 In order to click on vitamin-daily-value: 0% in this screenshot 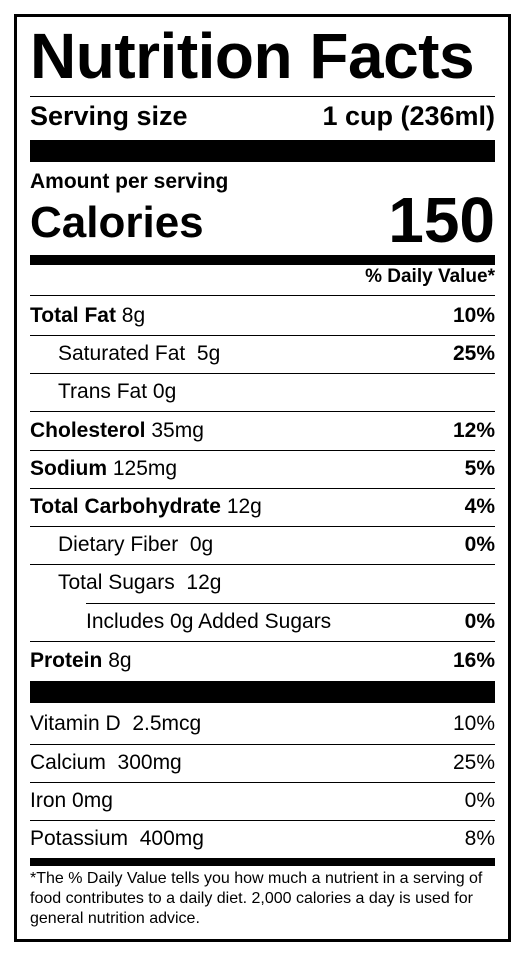, I will do `click(479, 800)`.